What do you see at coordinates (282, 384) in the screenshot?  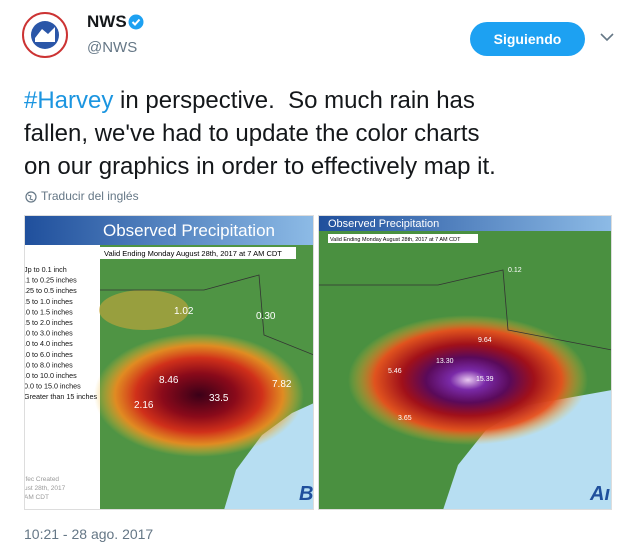 I see `map-value-label: 7.82` at bounding box center [282, 384].